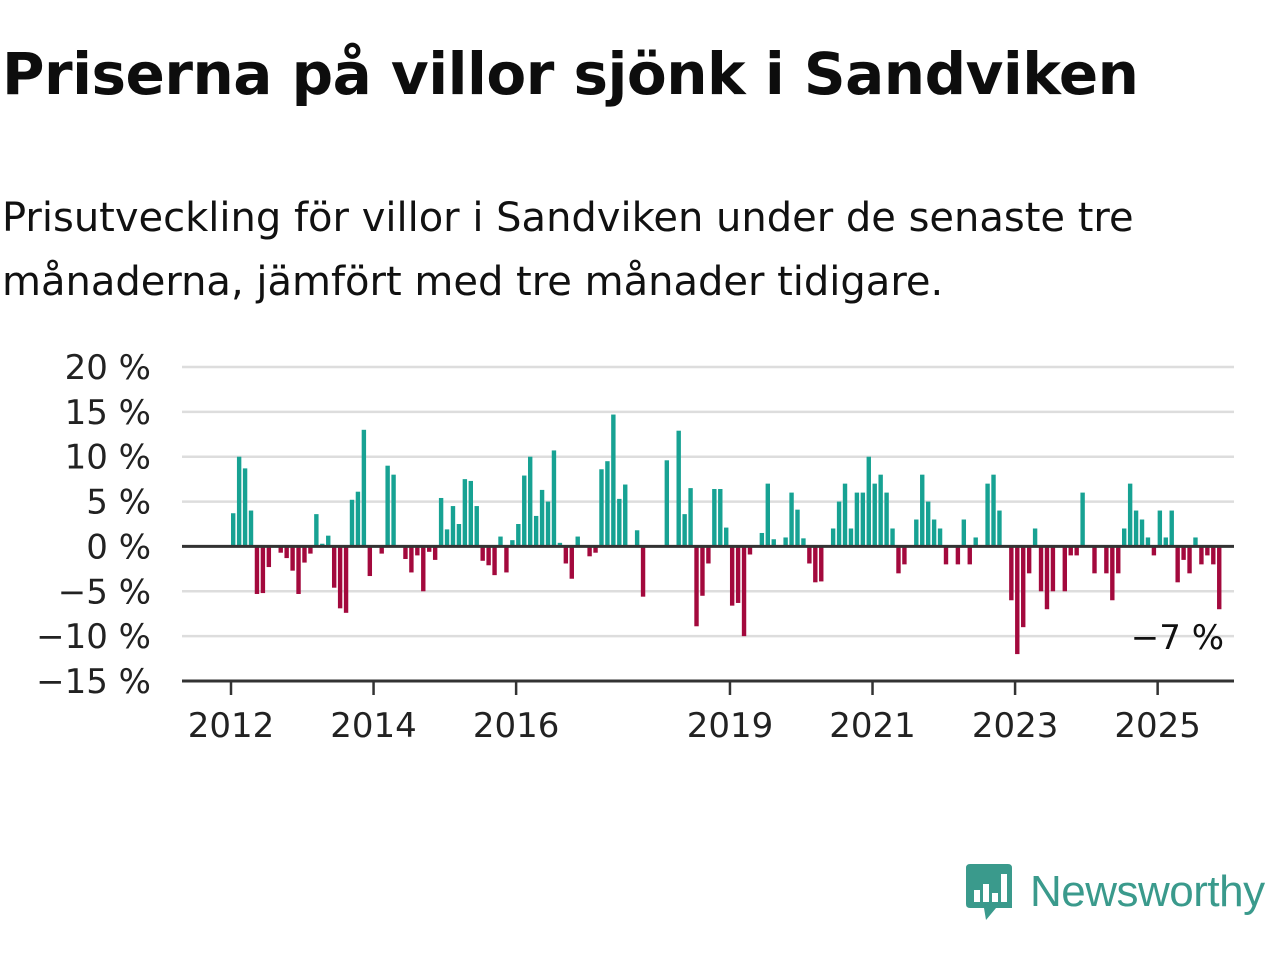 The width and height of the screenshot is (1280, 960). Describe the element at coordinates (516, 726) in the screenshot. I see `x-tick-label: 2016` at that location.